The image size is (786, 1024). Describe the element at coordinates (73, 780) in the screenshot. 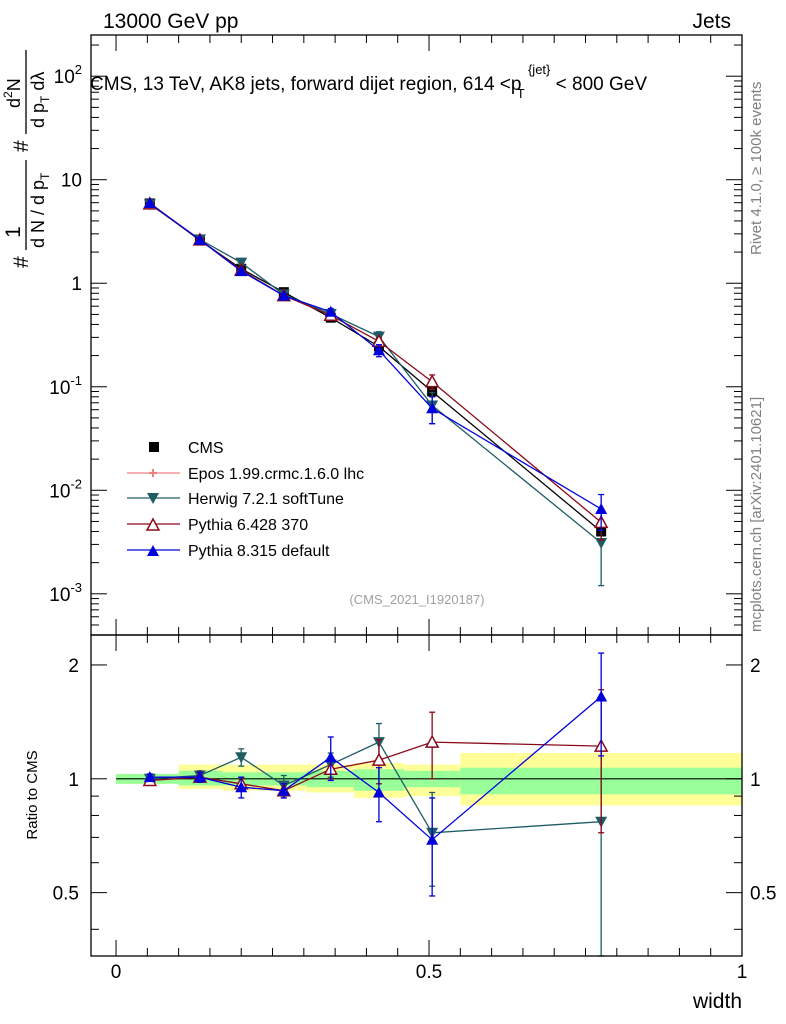

I see `ratio-ytick-label: 1` at that location.